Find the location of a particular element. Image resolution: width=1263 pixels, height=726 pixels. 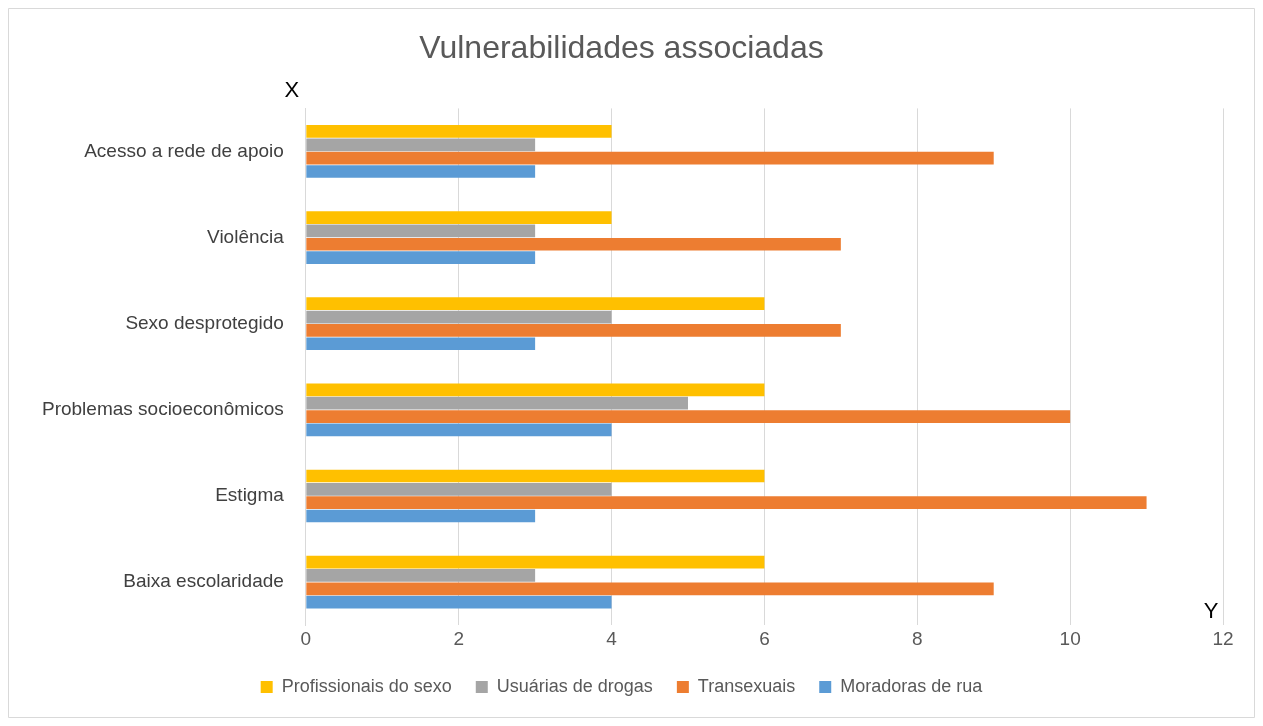

legend-label: Usuárias de drogas is located at coordinates (574, 685).